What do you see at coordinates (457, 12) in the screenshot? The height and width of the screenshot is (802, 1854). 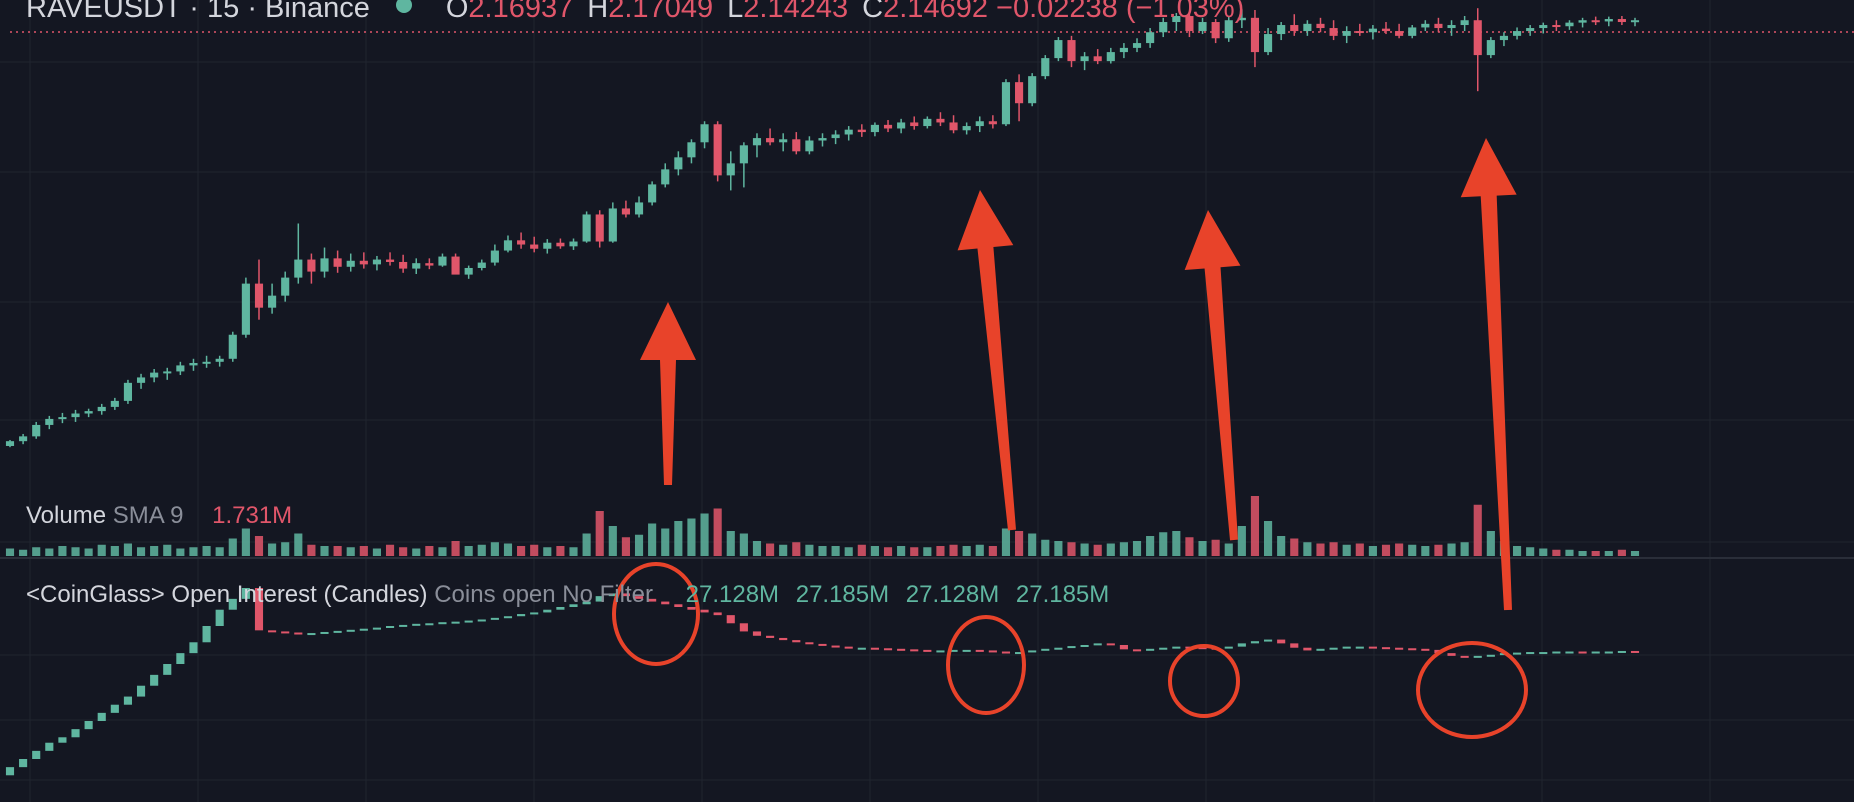 I see `open-key: O` at bounding box center [457, 12].